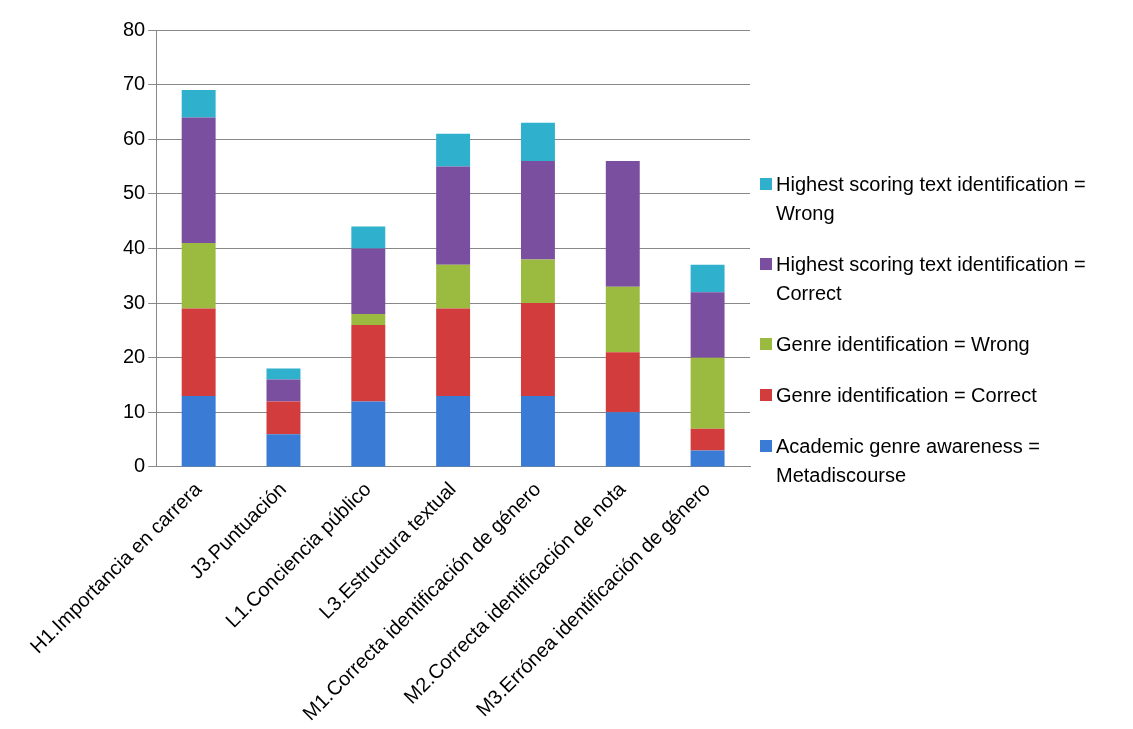  Describe the element at coordinates (931, 279) in the screenshot. I see `legend-label: Highest scoring text identification = Correct` at that location.